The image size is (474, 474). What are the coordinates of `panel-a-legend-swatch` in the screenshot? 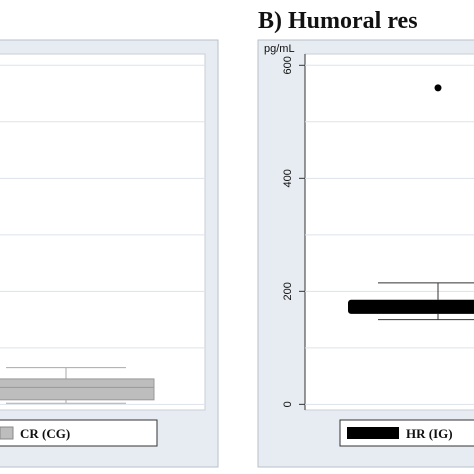 It's located at (7, 433).